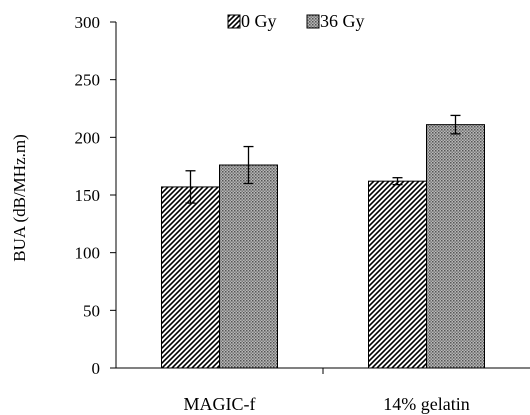  I want to click on x-axis: MAGIC-f 14% gelatin, so click(323, 390).